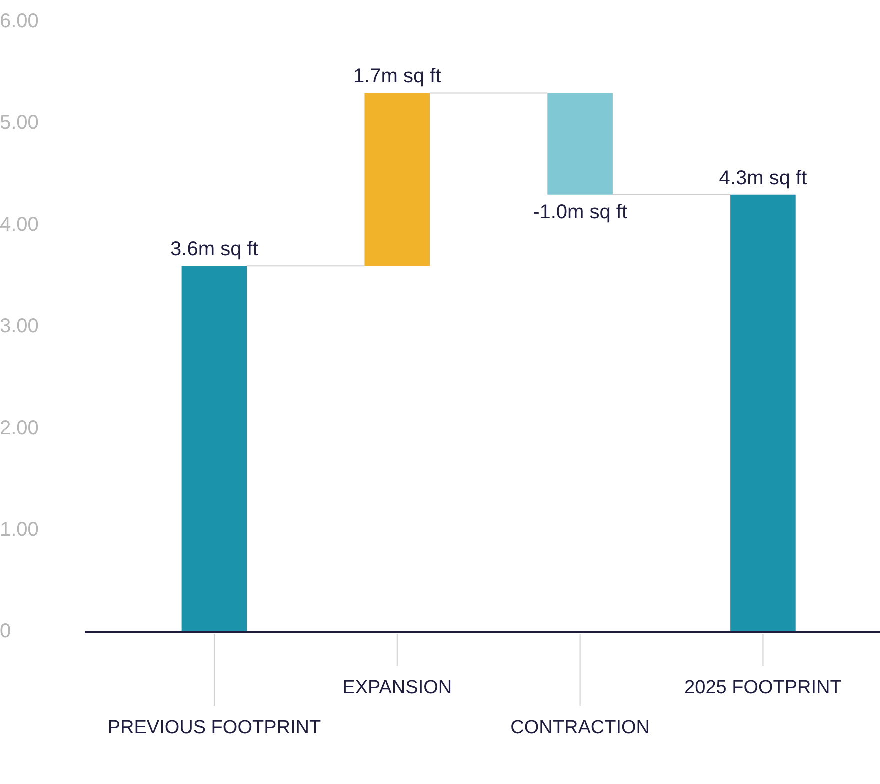  I want to click on x-tick-label: 2025 FOOTPRINT, so click(763, 687).